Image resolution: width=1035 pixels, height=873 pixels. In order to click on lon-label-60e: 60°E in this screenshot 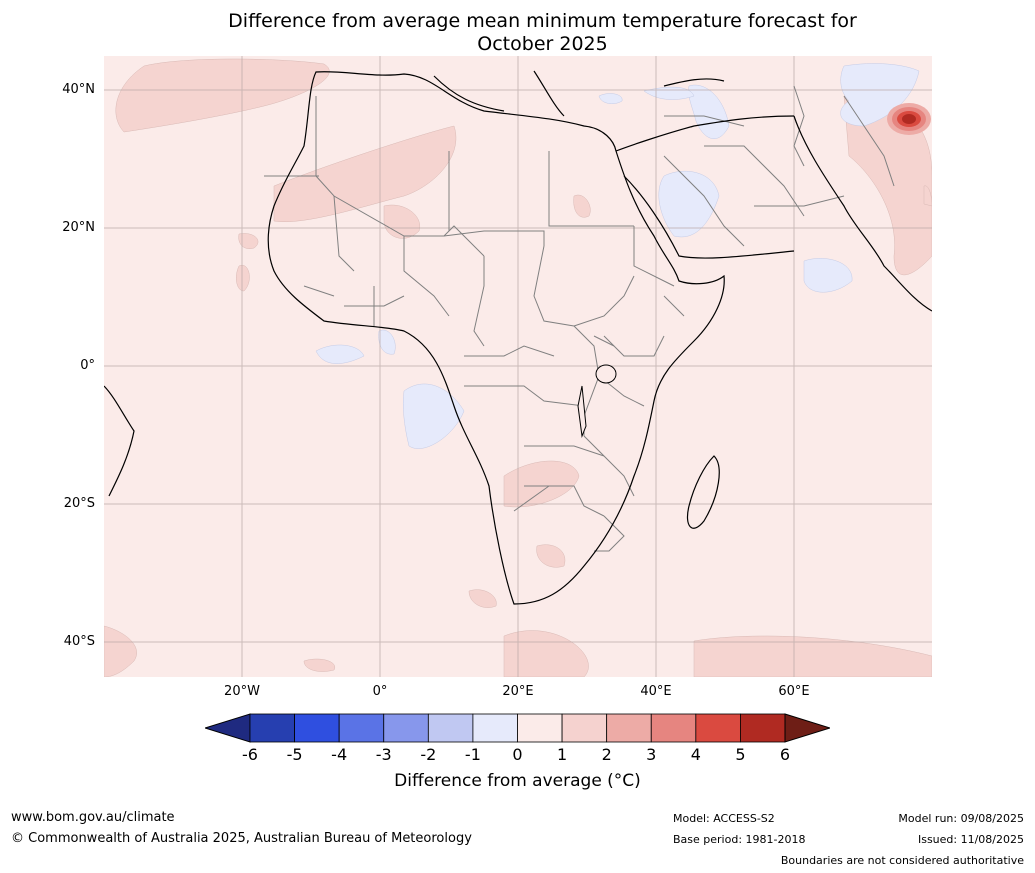, I will do `click(794, 691)`.